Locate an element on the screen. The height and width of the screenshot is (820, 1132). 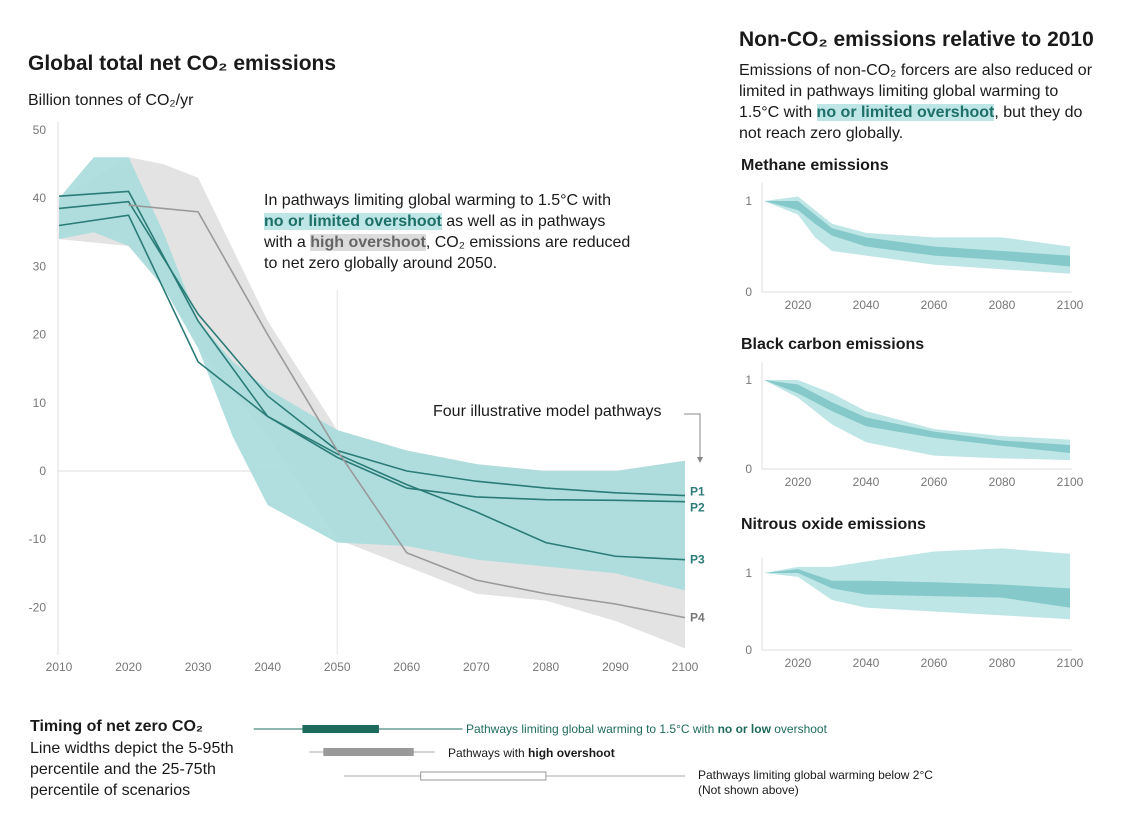
description-text: , but they do not reach zero globally. is located at coordinates (911, 123).